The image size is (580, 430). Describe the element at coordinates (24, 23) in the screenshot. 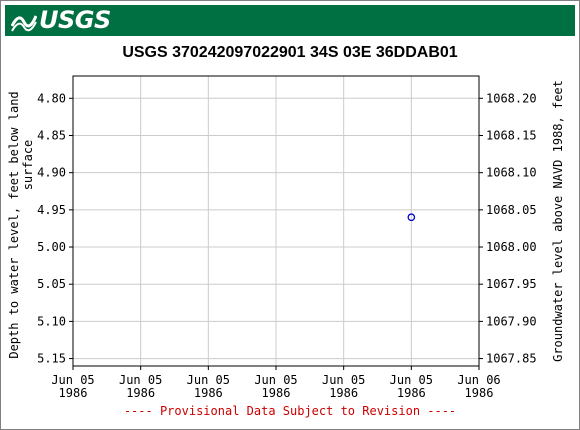

I see `usgs-wave-icon` at that location.